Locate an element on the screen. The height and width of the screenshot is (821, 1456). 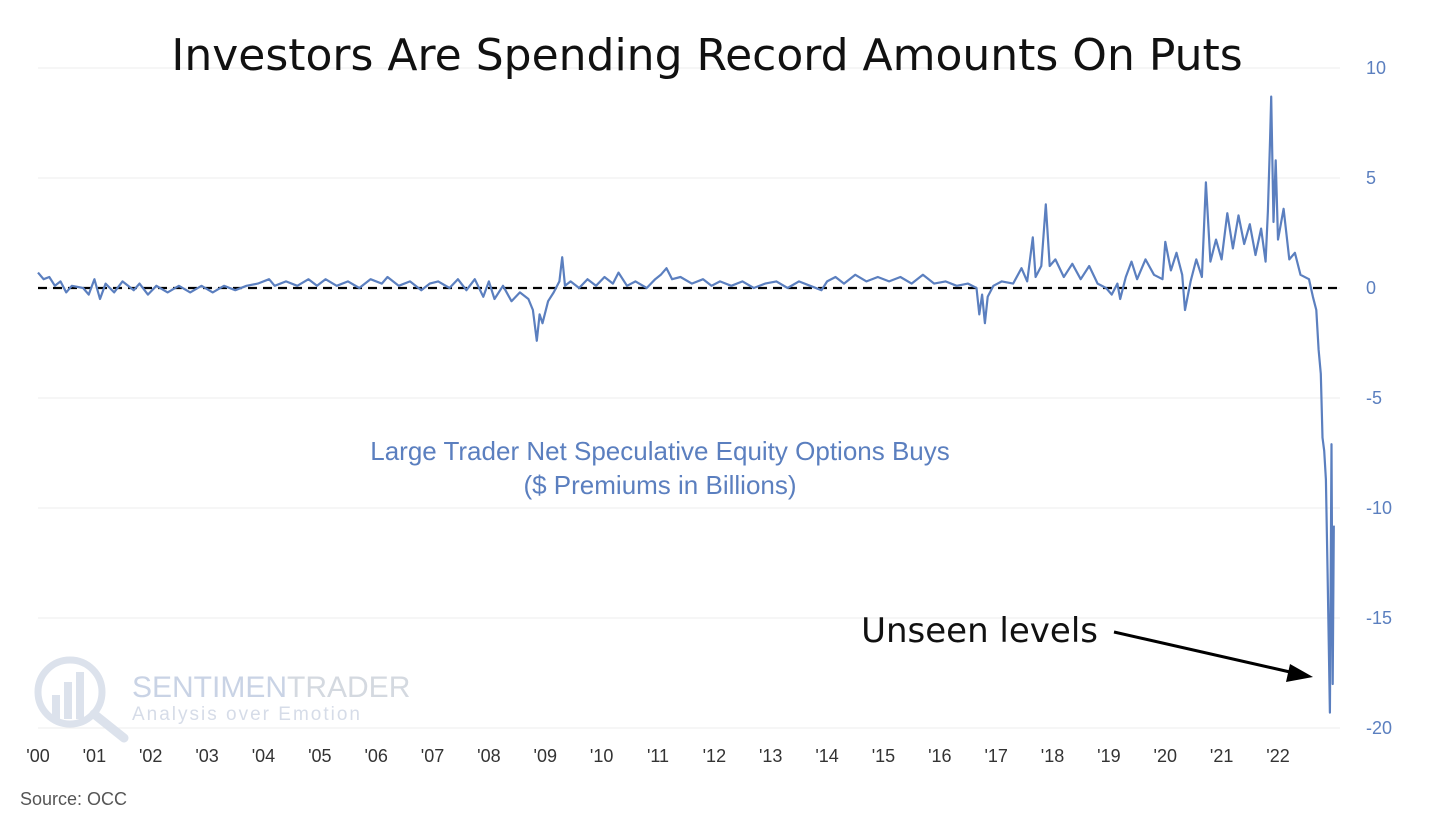
x-tick-label: '21 is located at coordinates (1221, 756).